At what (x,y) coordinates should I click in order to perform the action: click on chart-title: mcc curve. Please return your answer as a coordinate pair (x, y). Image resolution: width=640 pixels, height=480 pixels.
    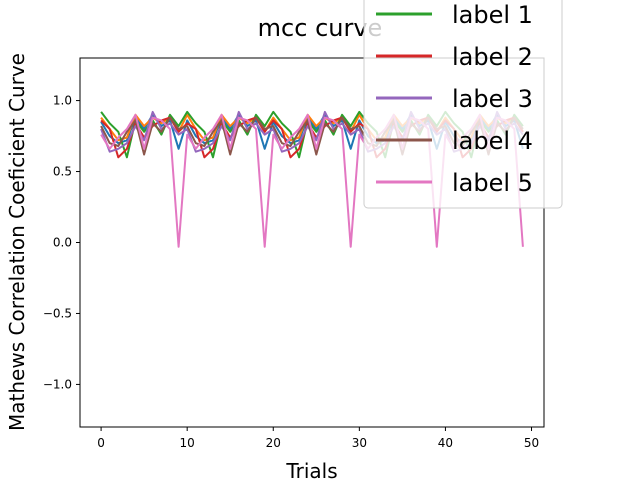
    Looking at the image, I should click on (320, 28).